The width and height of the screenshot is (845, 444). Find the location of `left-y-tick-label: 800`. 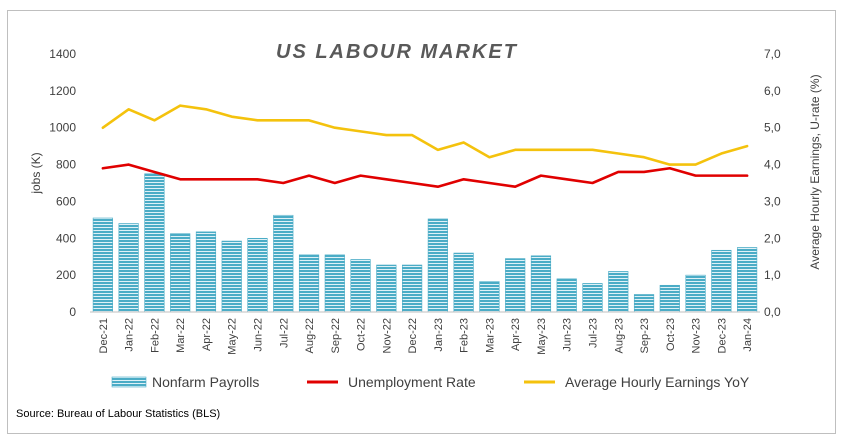

left-y-tick-label: 800 is located at coordinates (66, 165).